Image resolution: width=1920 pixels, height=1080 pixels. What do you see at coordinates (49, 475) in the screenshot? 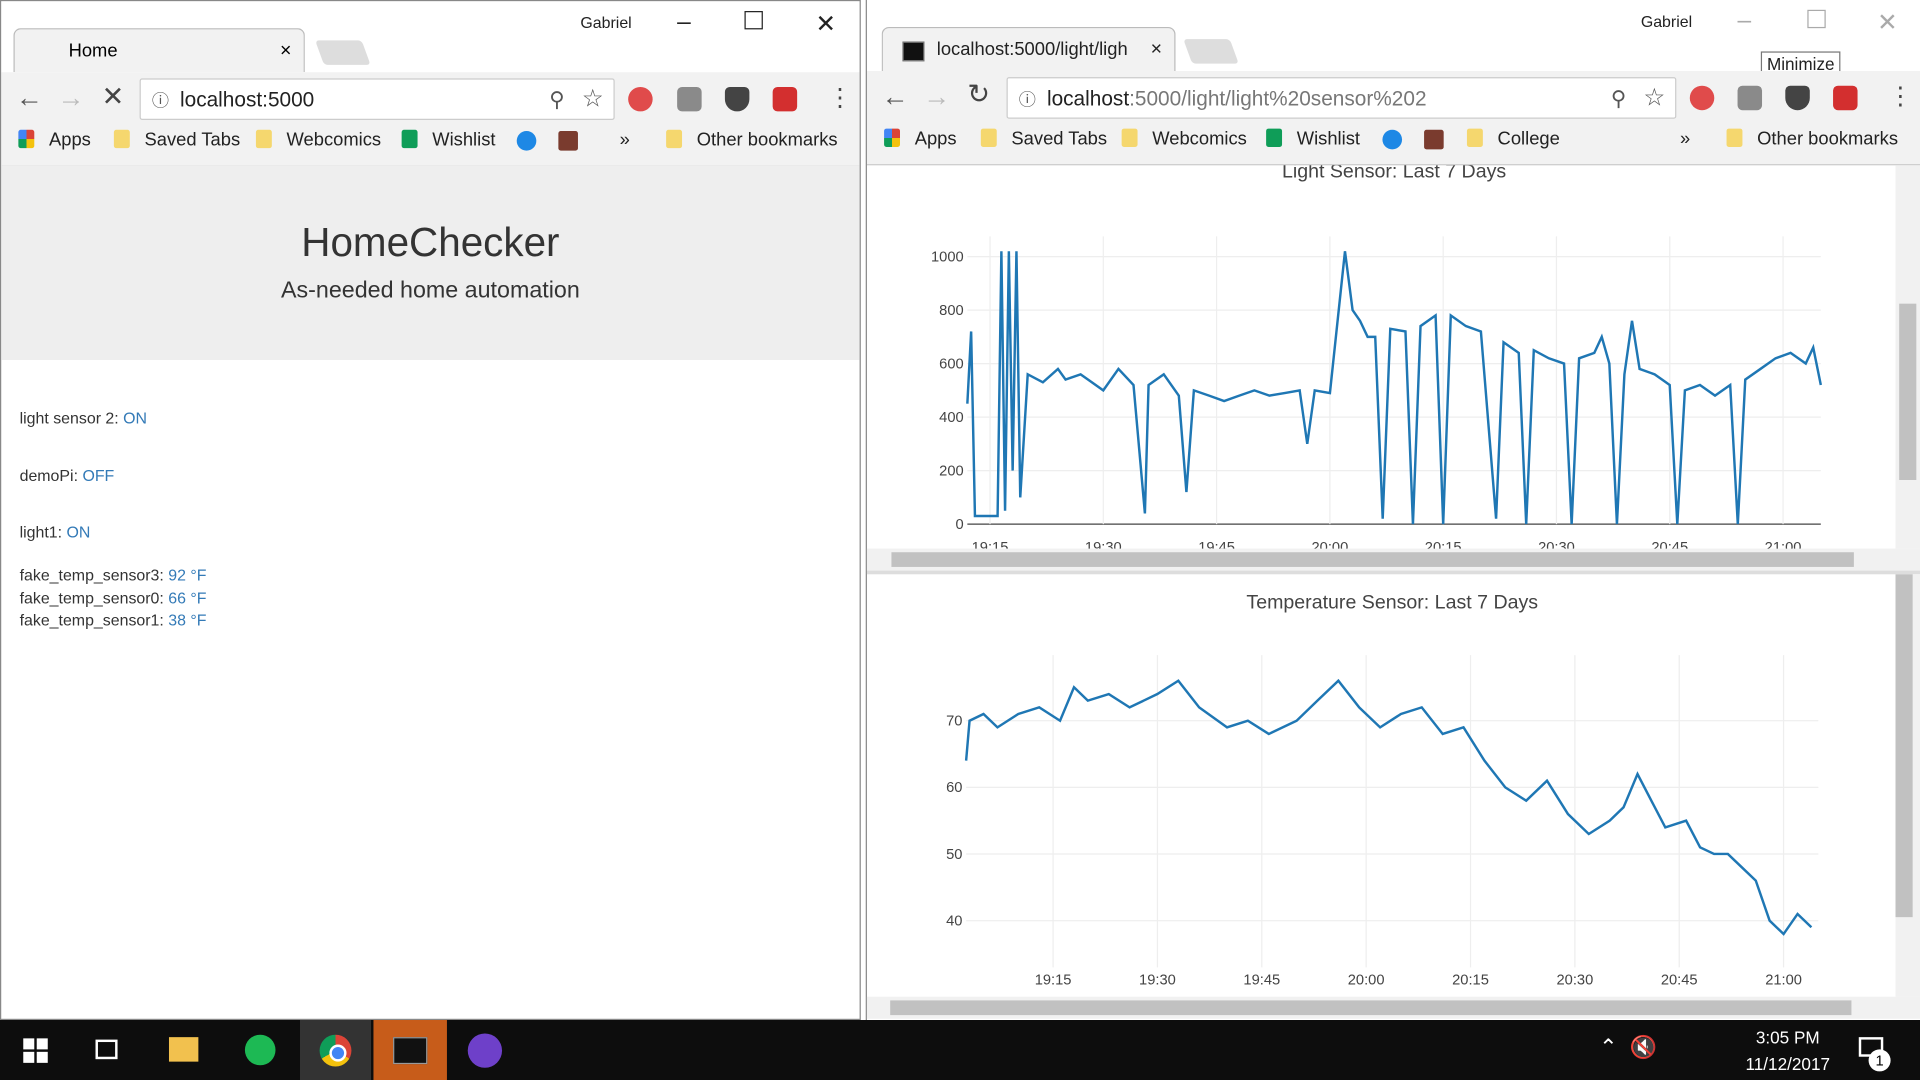
I see `device-name: demoPi:` at bounding box center [49, 475].